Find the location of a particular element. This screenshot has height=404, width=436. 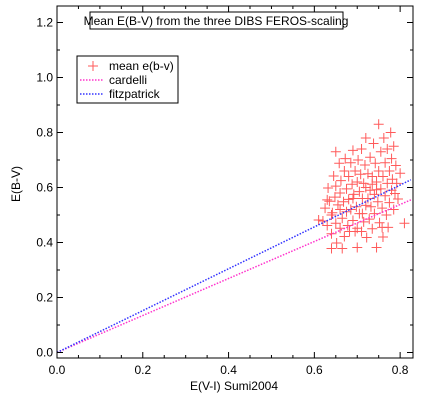

legend-entry-fitzpatrick: fitzpatrick is located at coordinates (120, 94).